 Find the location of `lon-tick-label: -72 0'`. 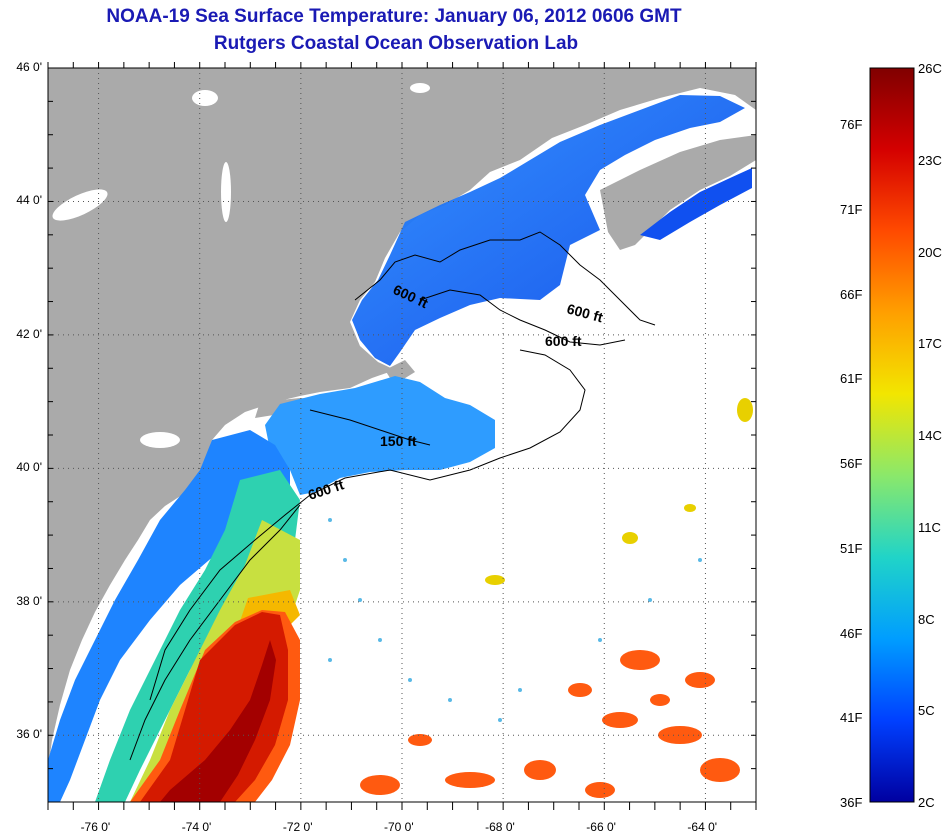

lon-tick-label: -72 0' is located at coordinates (297, 827).